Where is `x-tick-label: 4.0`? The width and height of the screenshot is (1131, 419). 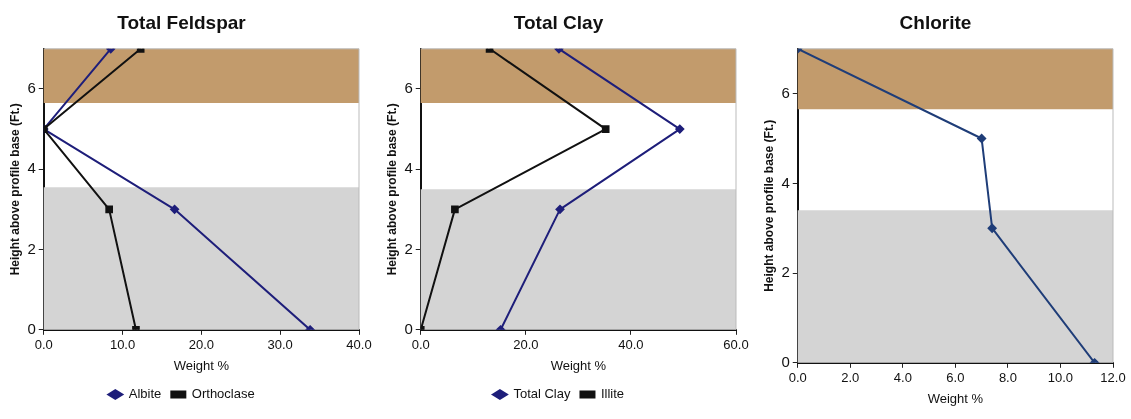
x-tick-label: 4.0 is located at coordinates (902, 378).